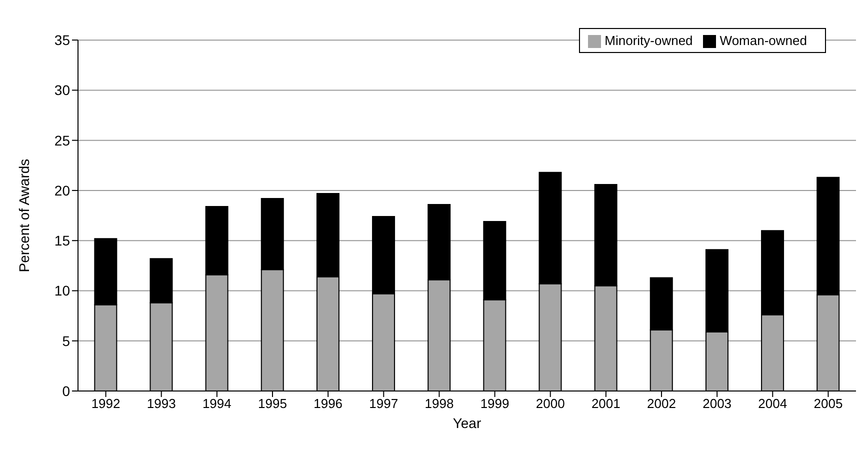  I want to click on x-tick-label: 1999, so click(495, 404).